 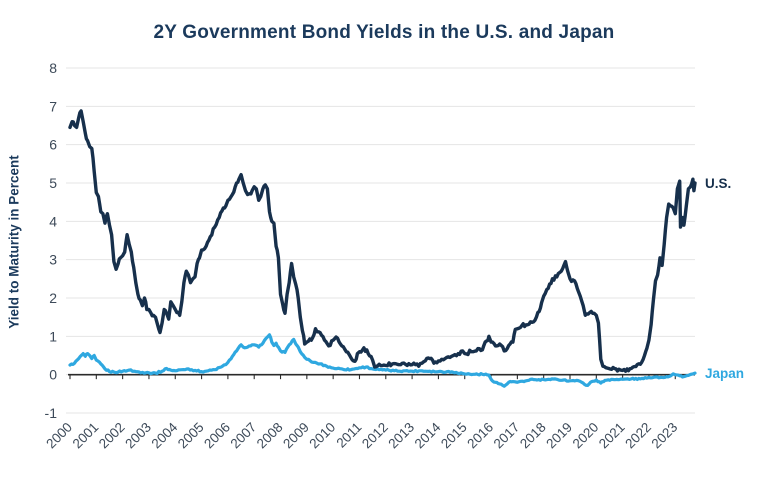 What do you see at coordinates (724, 373) in the screenshot?
I see `series-label-japan: Japan` at bounding box center [724, 373].